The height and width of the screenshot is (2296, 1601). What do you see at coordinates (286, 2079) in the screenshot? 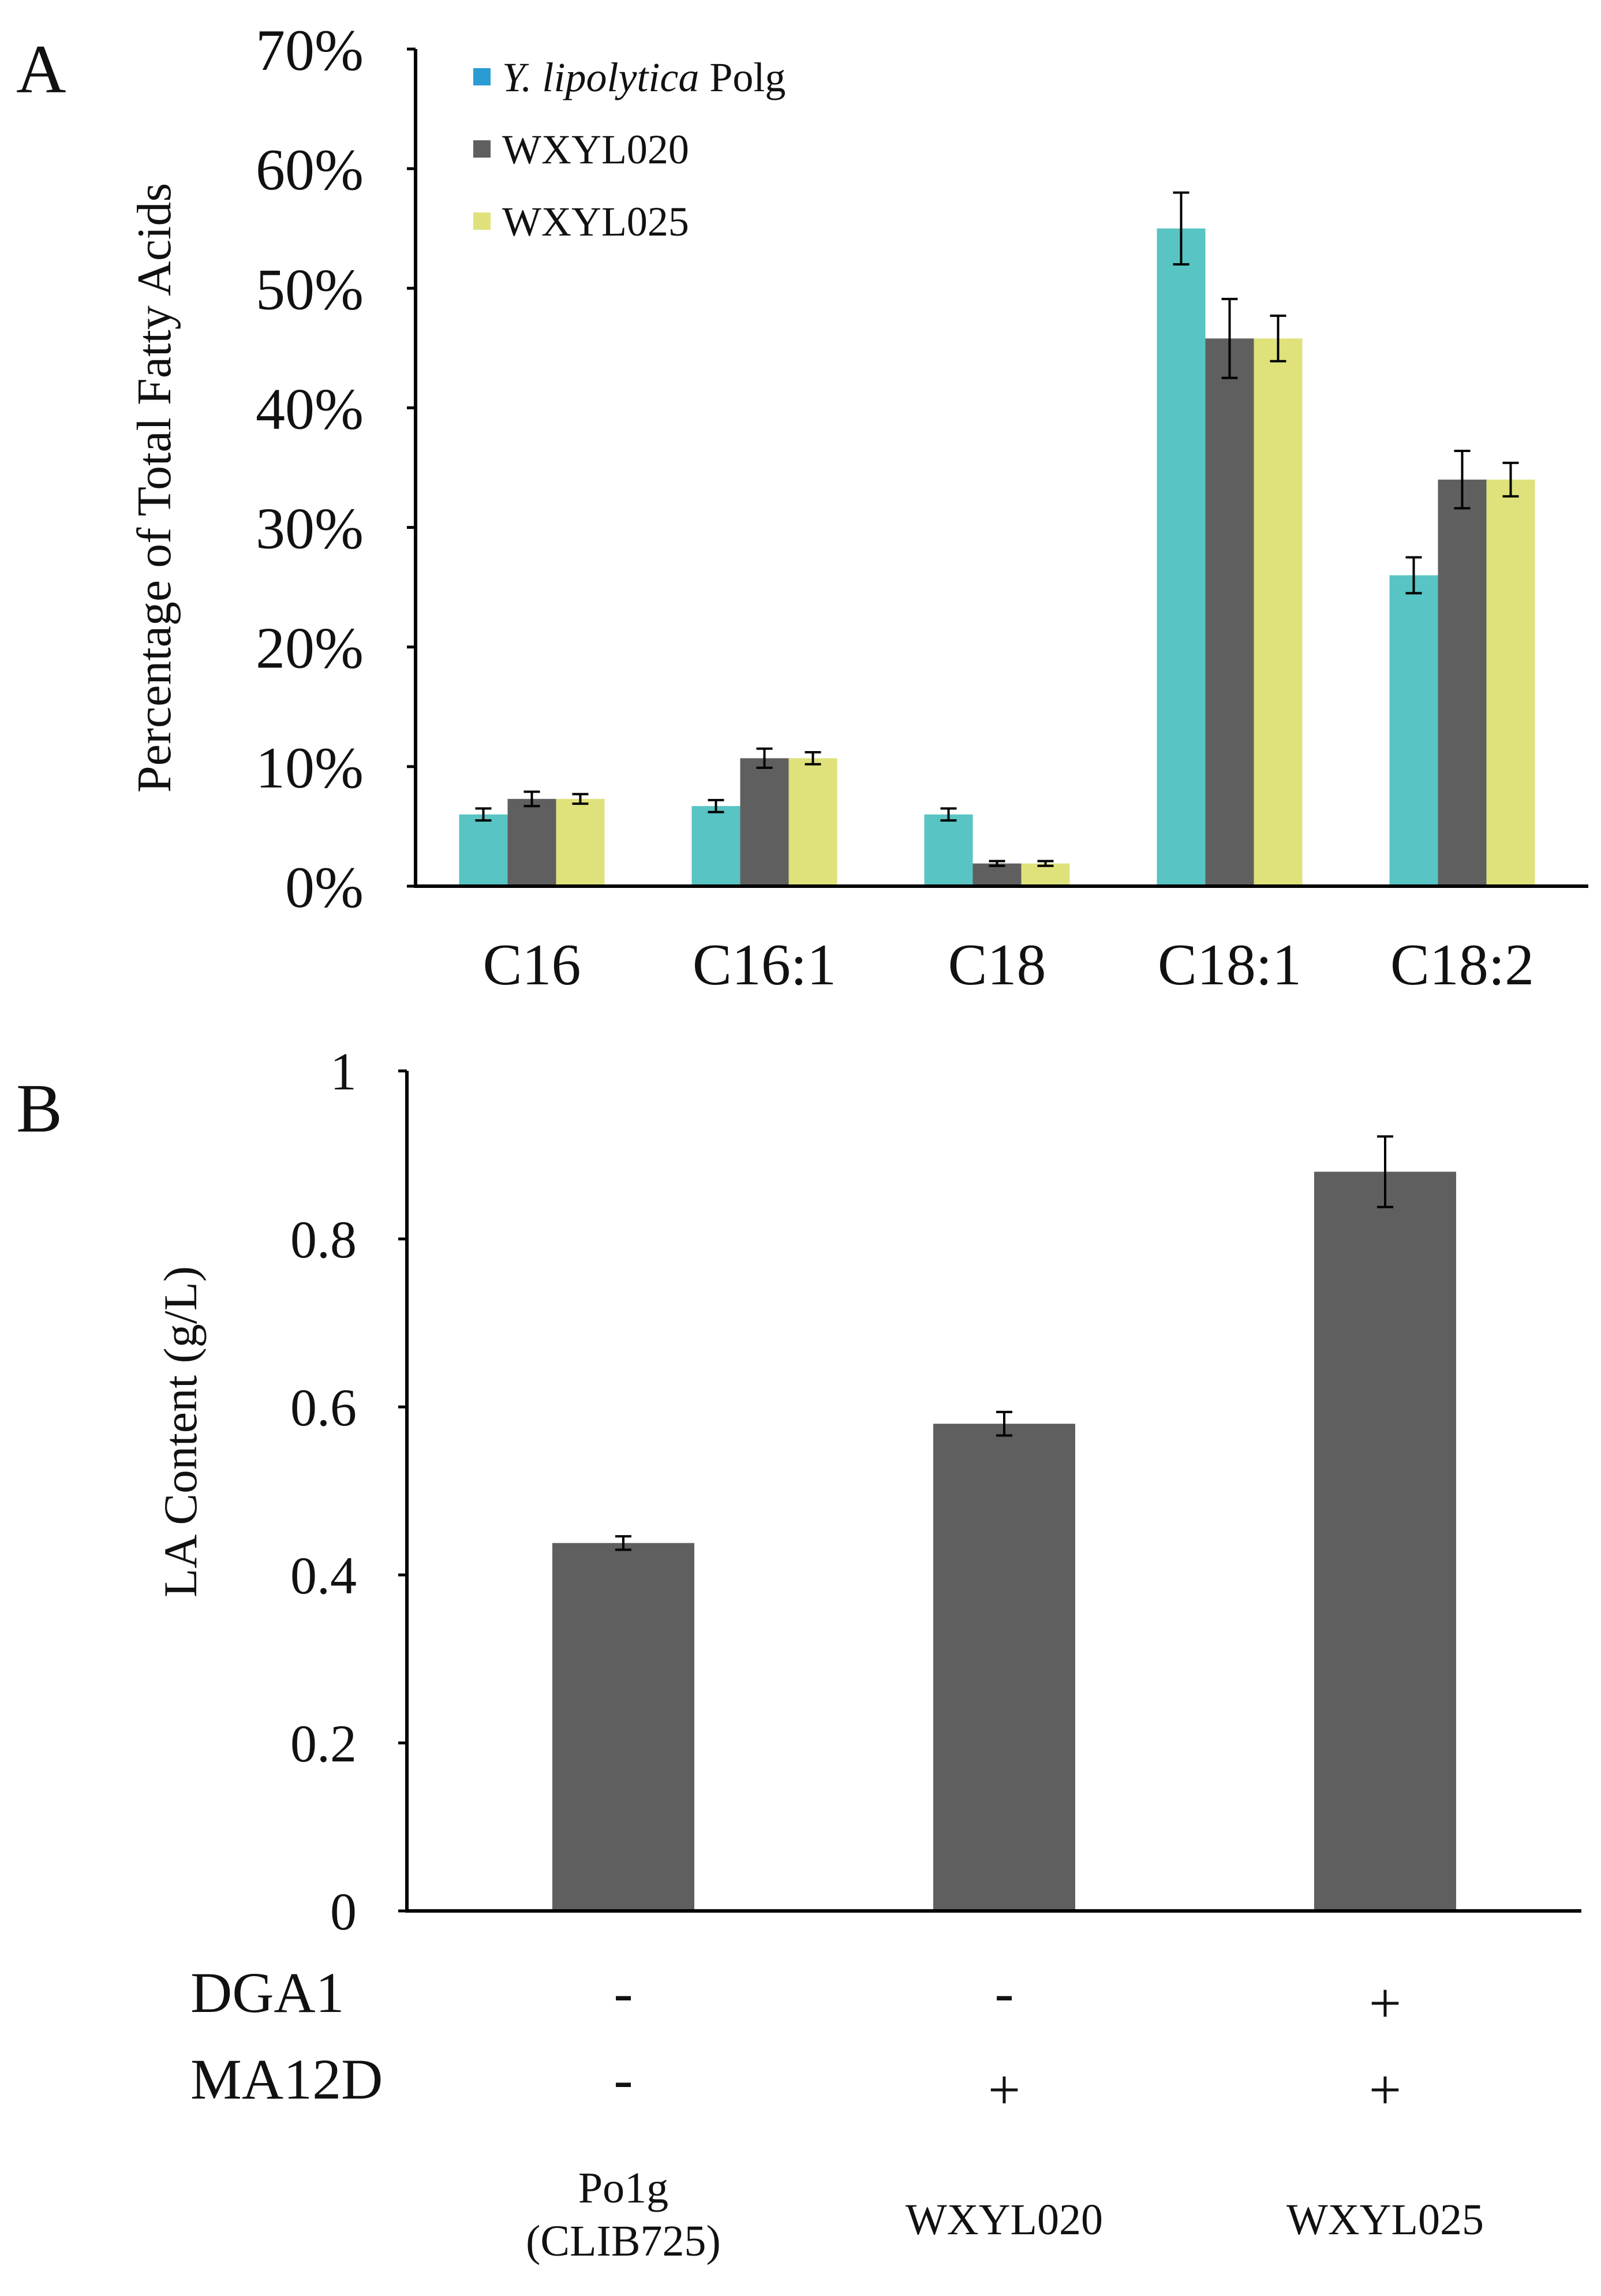
I see `genotype-label-ma12d: MA12D` at bounding box center [286, 2079].